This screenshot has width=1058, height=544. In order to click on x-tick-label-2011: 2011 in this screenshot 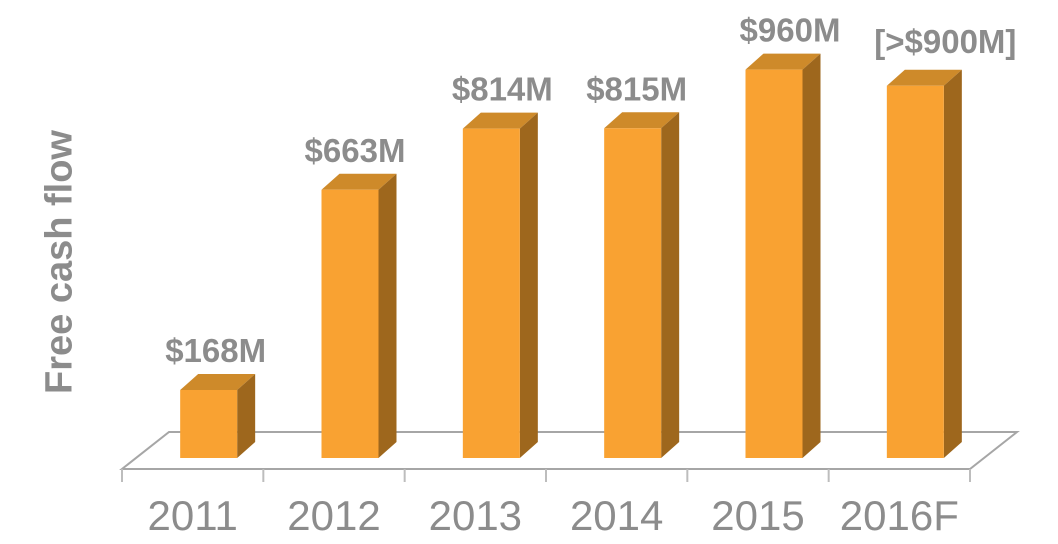, I will do `click(193, 515)`.